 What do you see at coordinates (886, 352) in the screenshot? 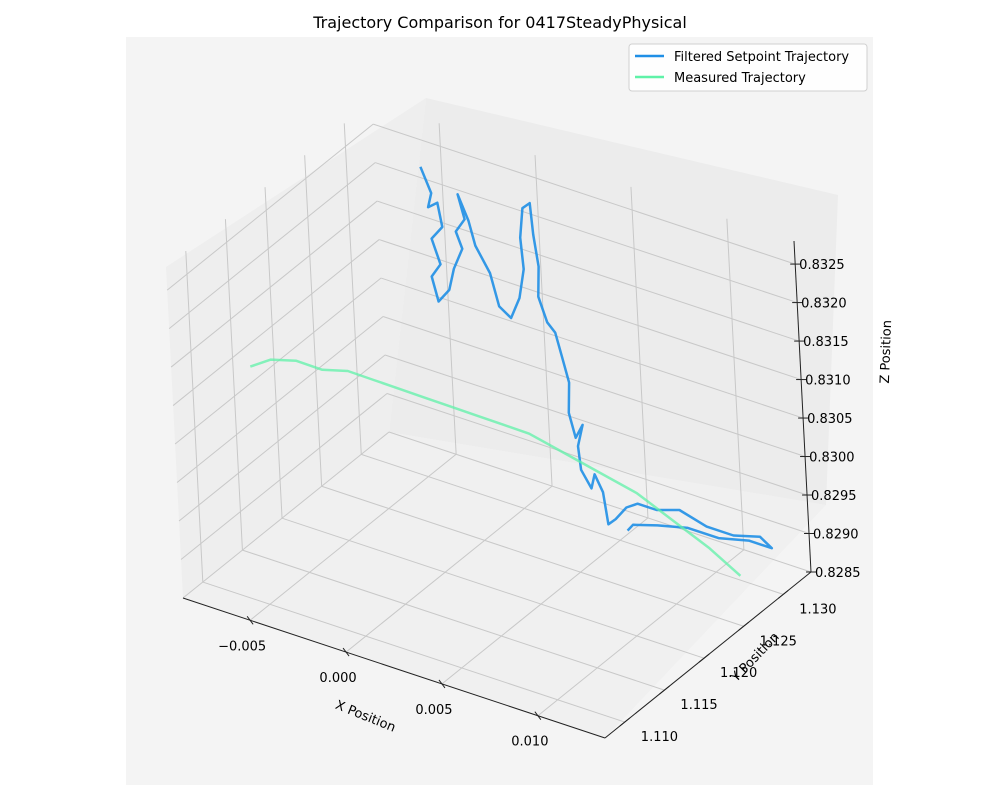
I see `z-axis-label: Z Position` at bounding box center [886, 352].